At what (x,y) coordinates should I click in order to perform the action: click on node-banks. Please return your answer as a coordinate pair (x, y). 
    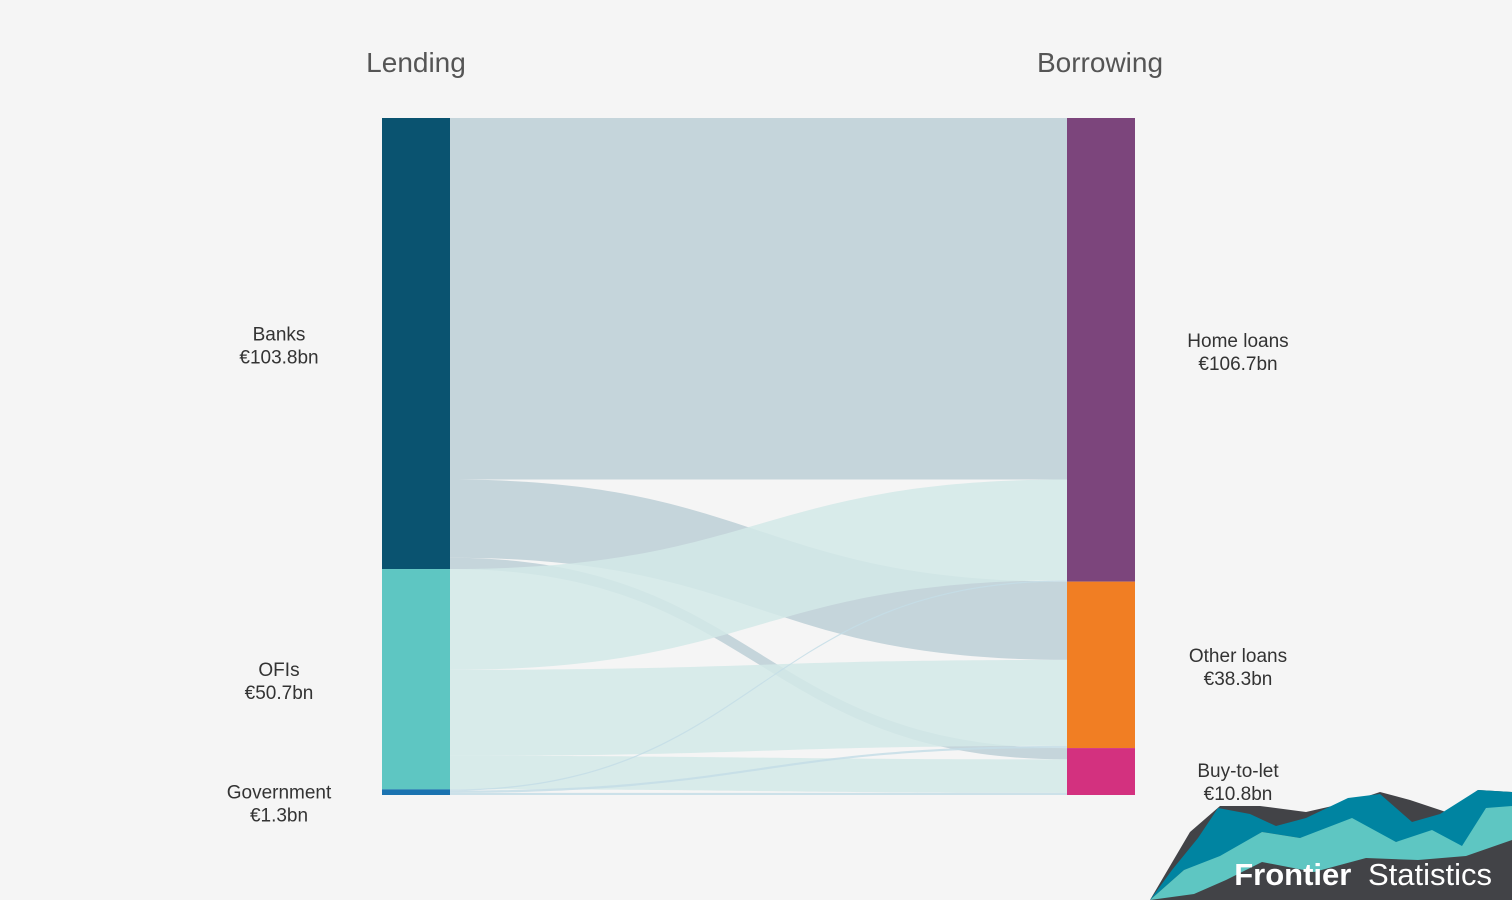
    Looking at the image, I should click on (416, 344).